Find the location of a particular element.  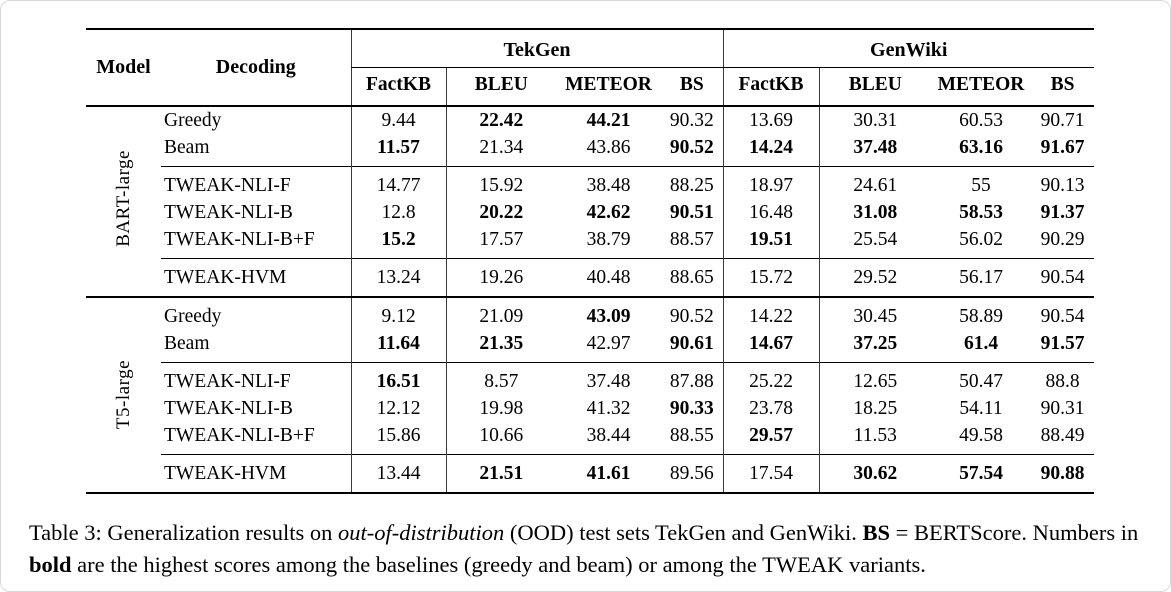

metric-cell: 44.21 is located at coordinates (608, 120).